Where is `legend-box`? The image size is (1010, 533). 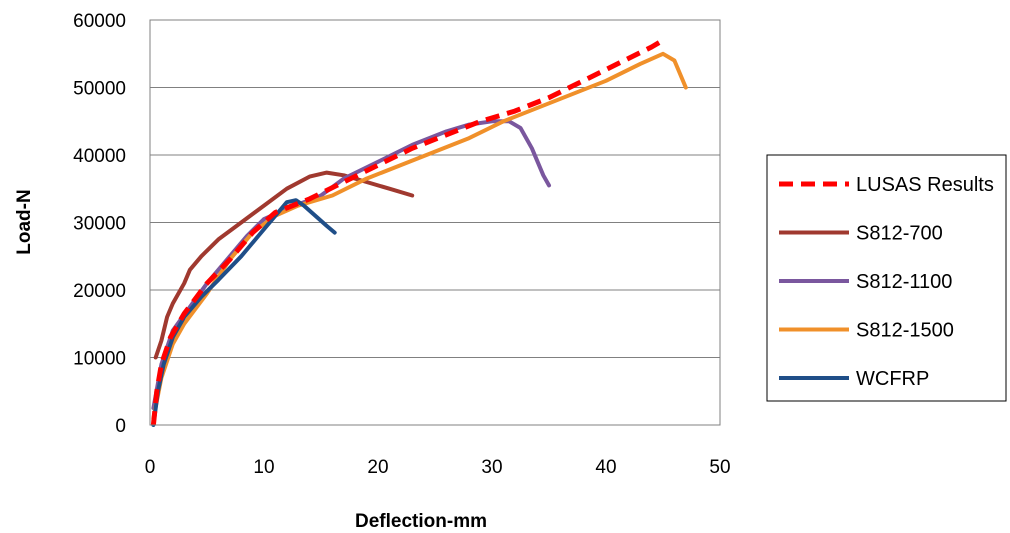 legend-box is located at coordinates (886, 278).